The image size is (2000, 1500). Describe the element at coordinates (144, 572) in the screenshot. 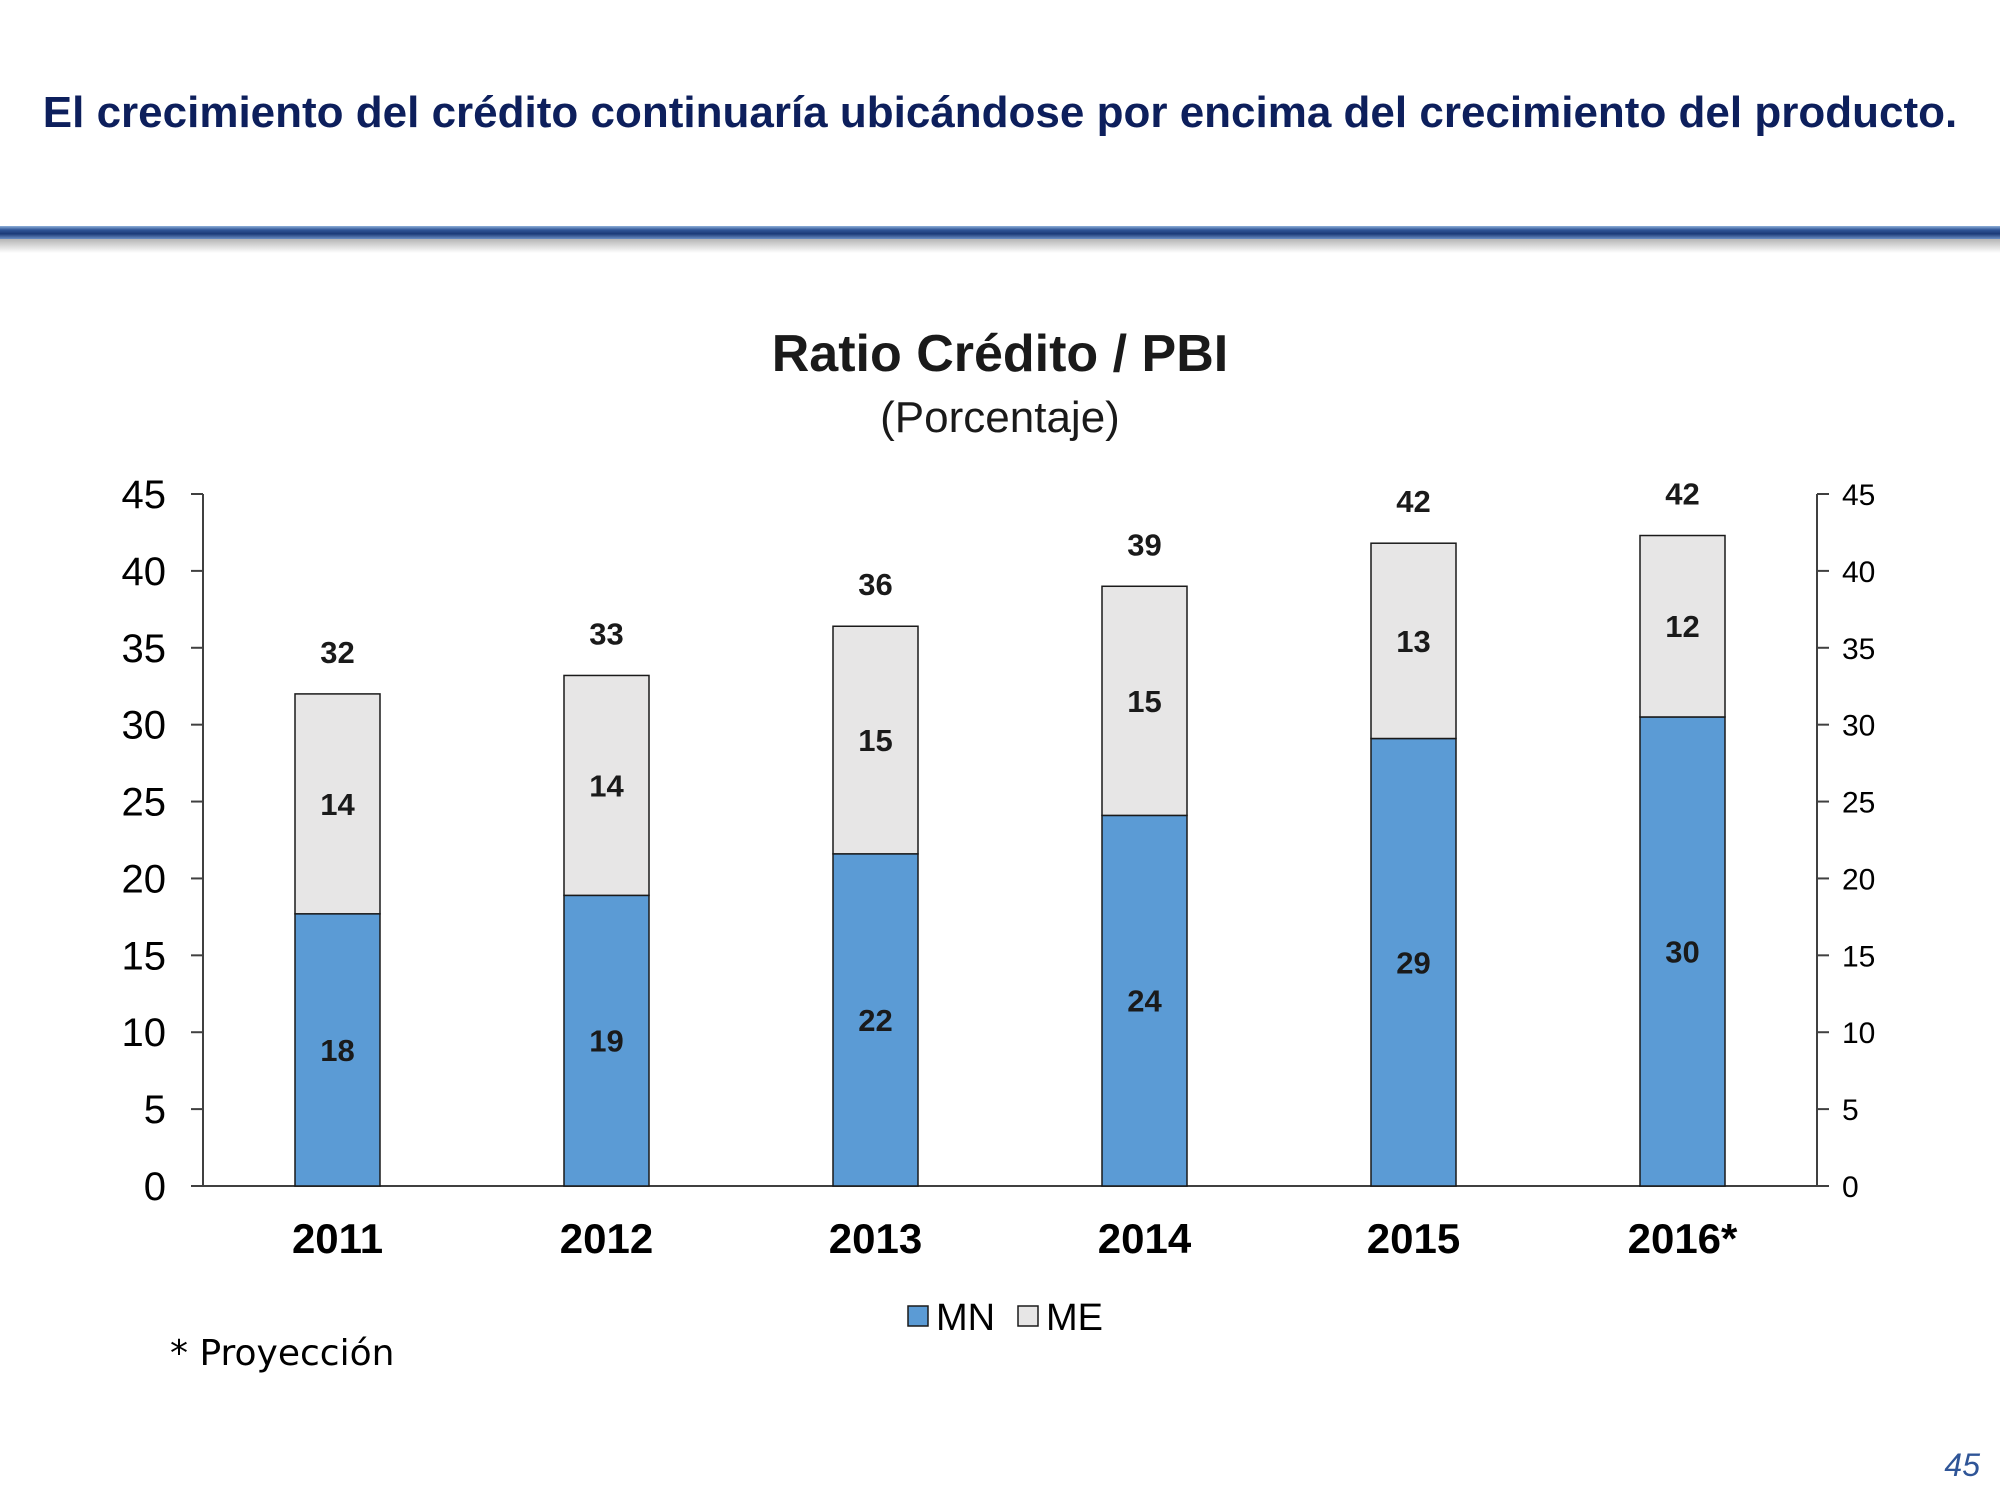

I see `y-tick-label-left: 40` at that location.